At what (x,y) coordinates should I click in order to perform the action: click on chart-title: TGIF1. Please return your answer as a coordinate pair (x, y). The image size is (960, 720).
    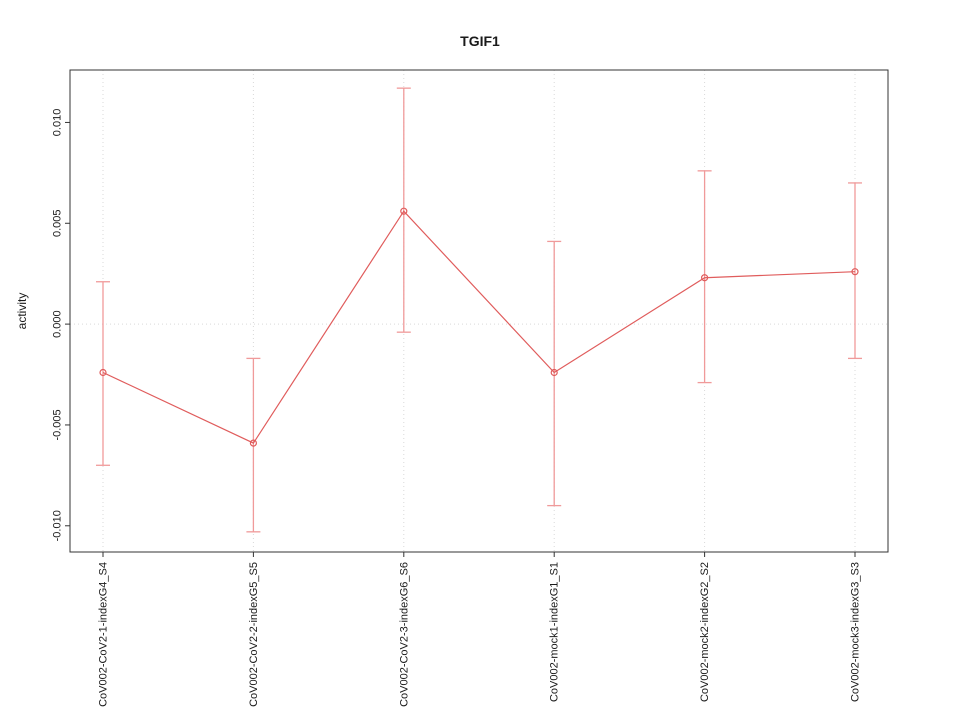
    Looking at the image, I should click on (480, 41).